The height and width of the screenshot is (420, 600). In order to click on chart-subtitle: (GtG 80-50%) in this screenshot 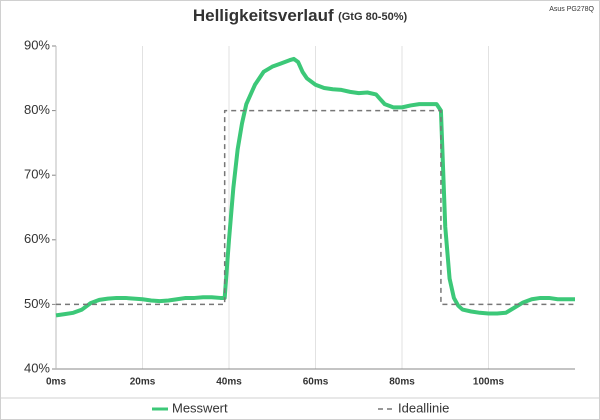, I will do `click(372, 17)`.